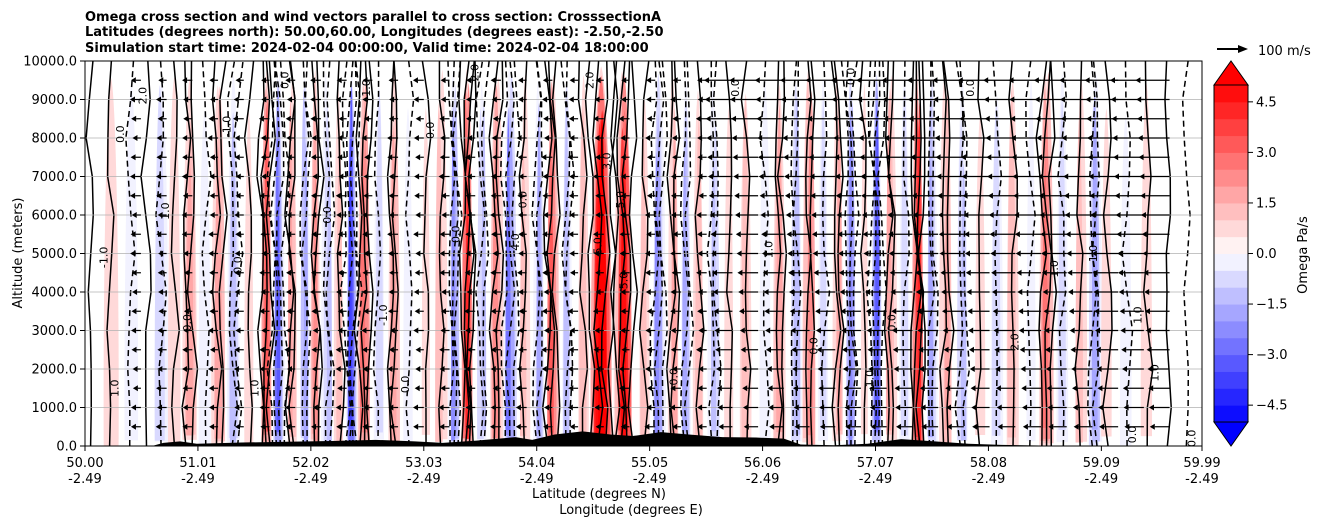  What do you see at coordinates (84, 463) in the screenshot?
I see `x-tick-label-lat: 50.00` at bounding box center [84, 463].